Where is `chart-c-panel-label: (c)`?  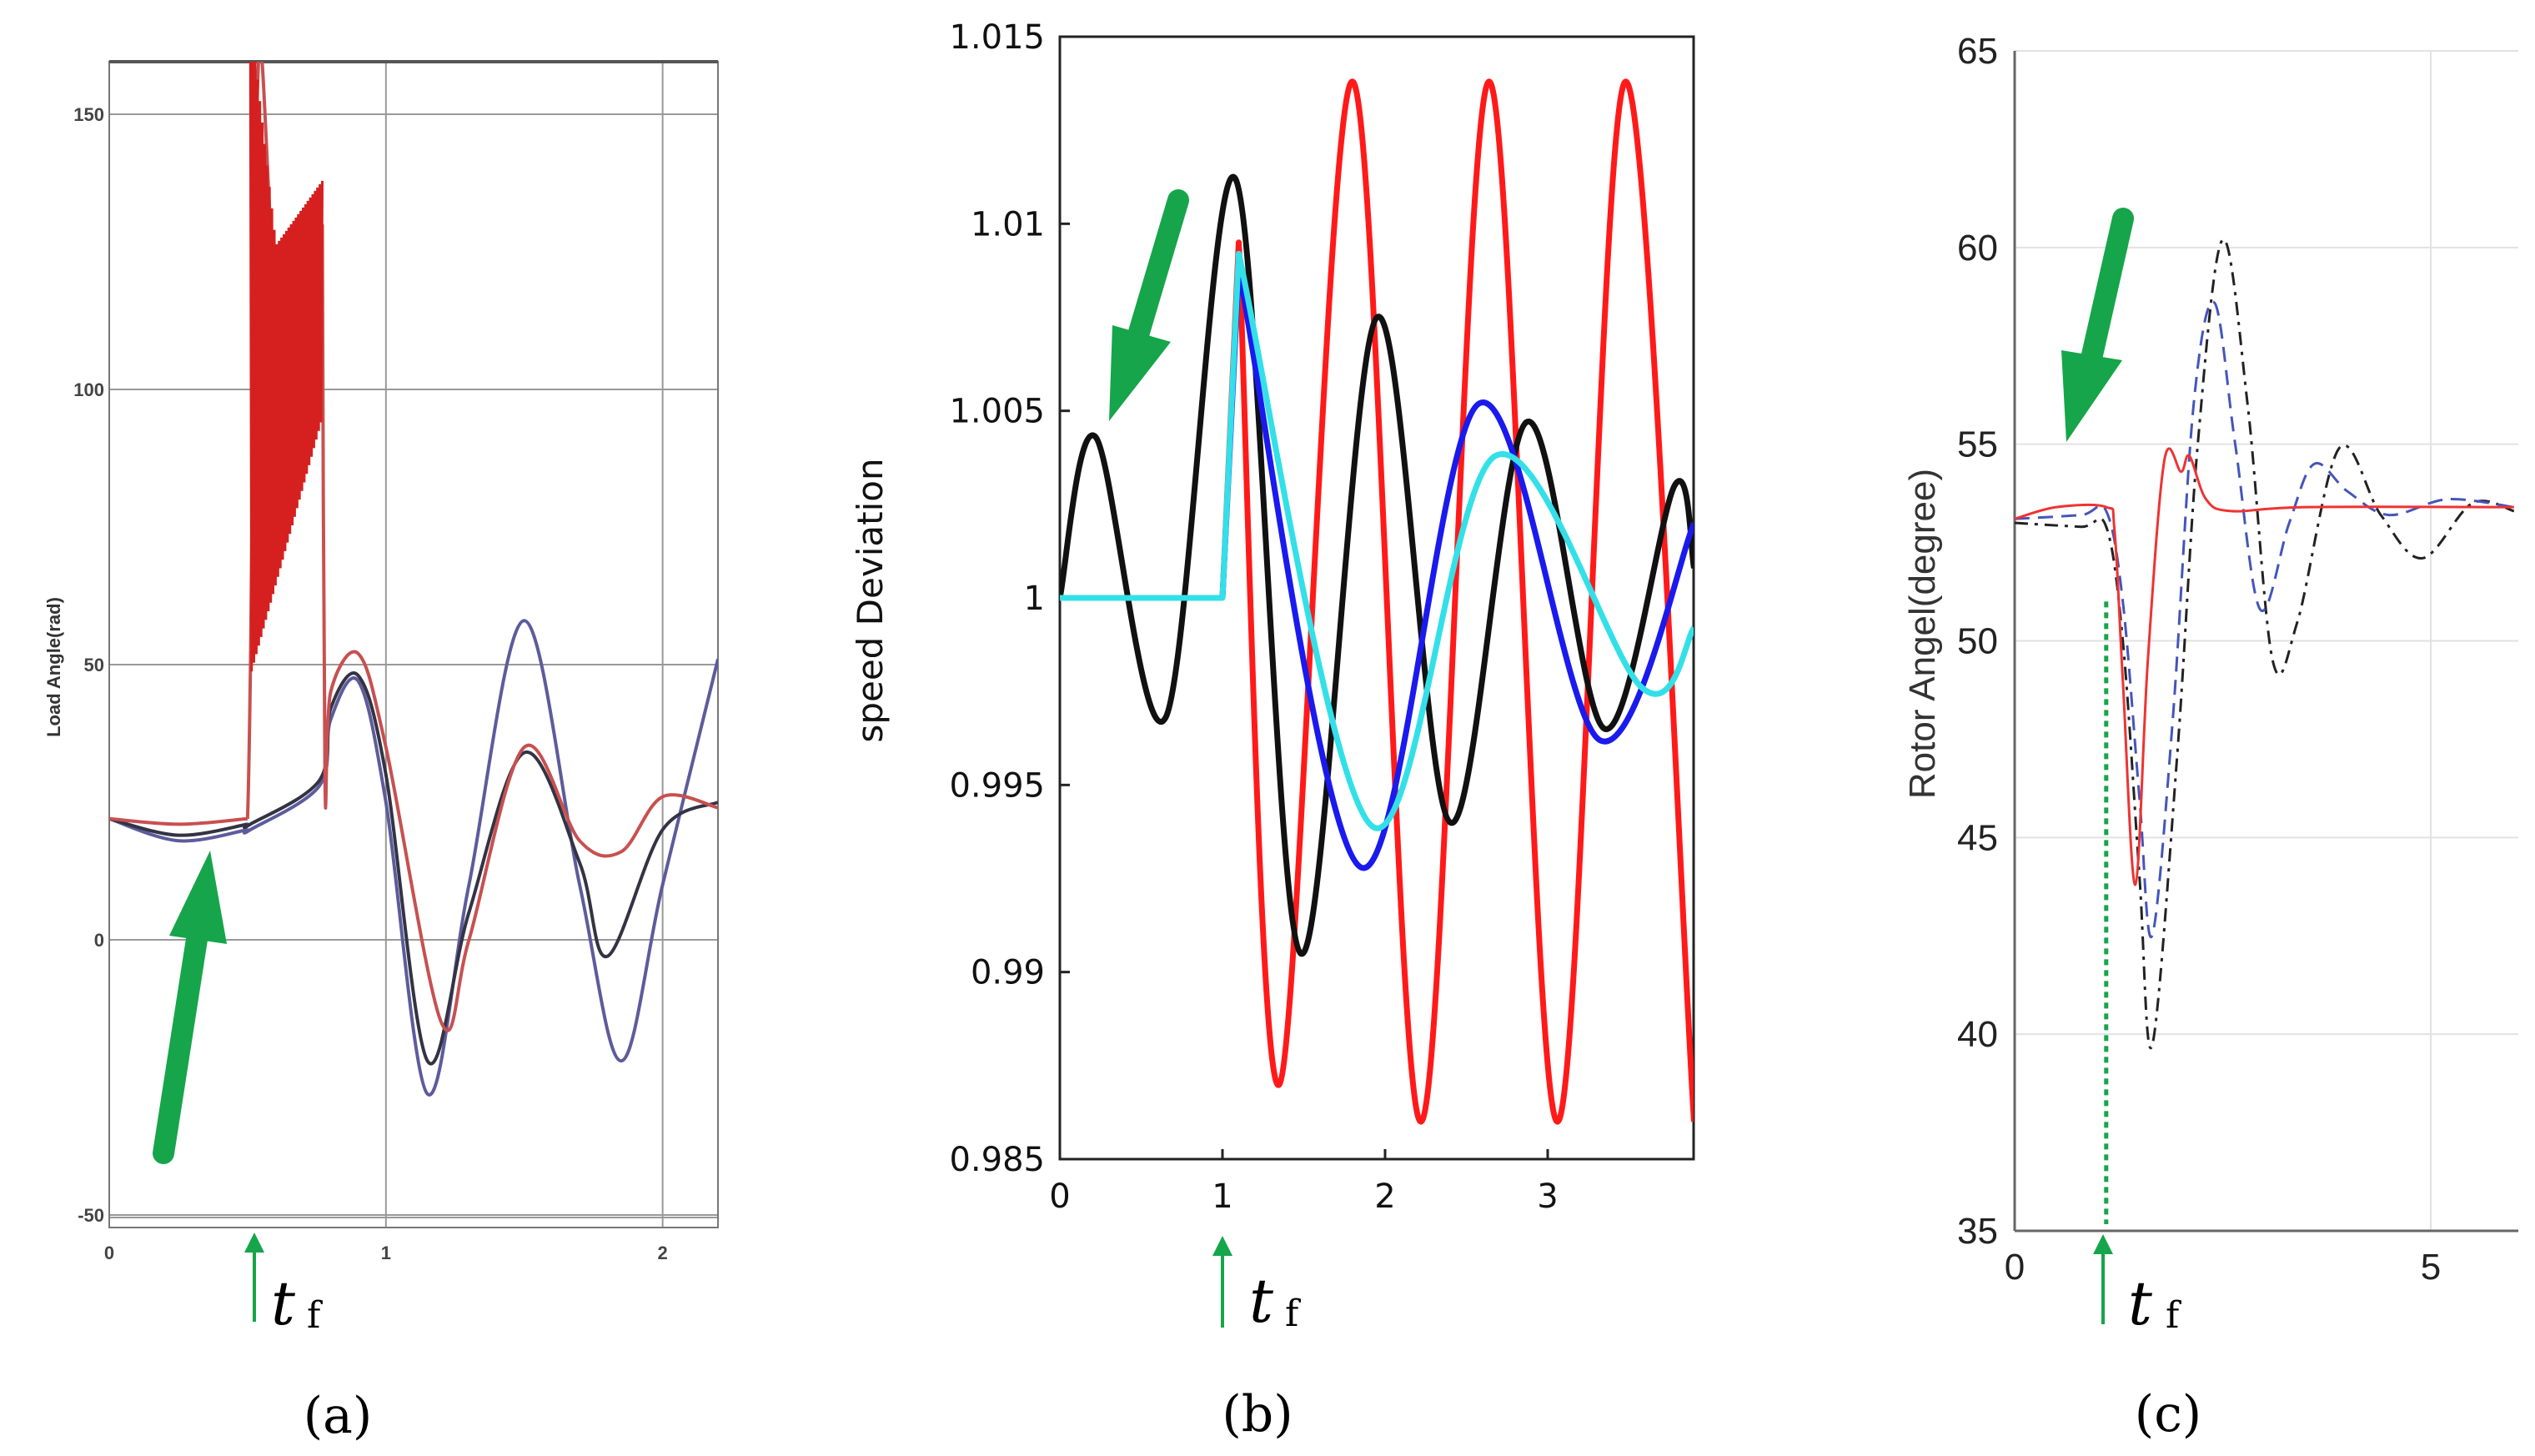
chart-c-panel-label: (c) is located at coordinates (2168, 1414).